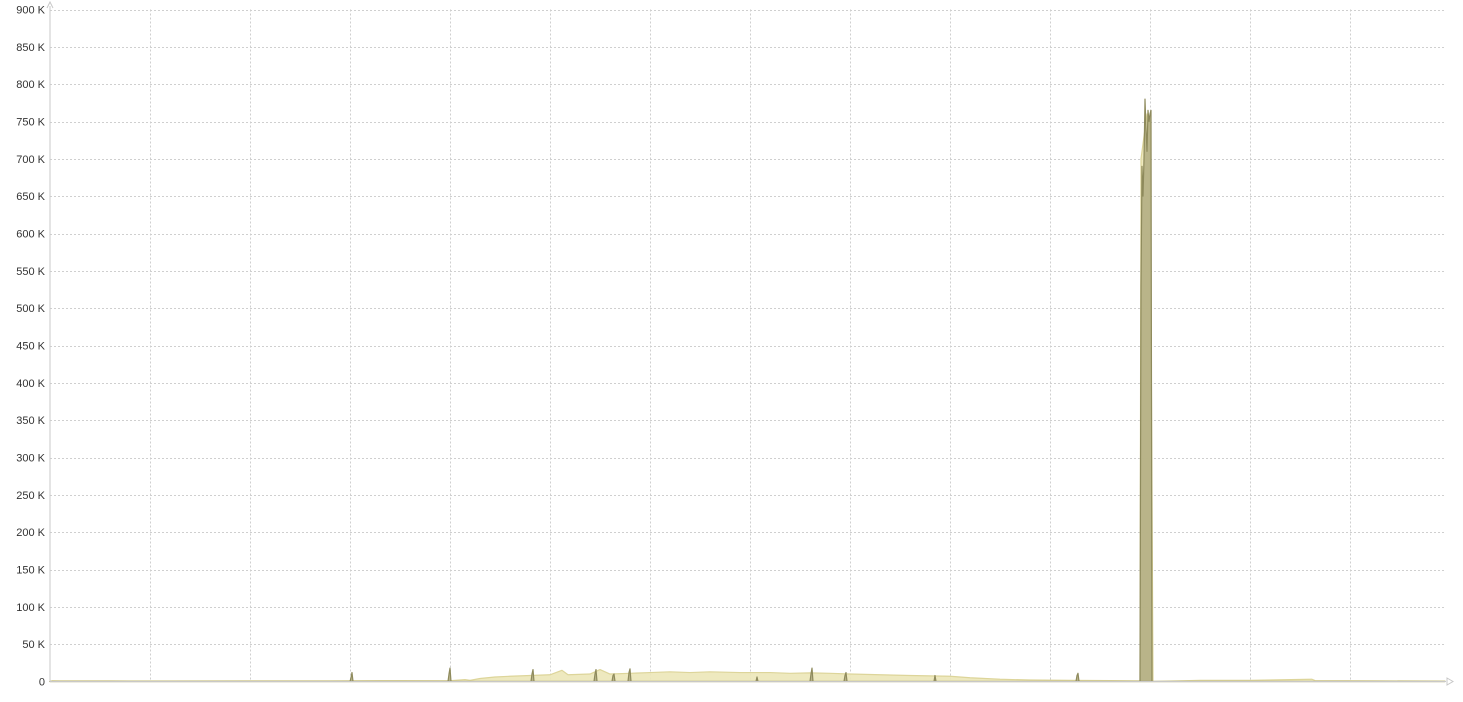 This screenshot has height=702, width=1463. What do you see at coordinates (30, 11) in the screenshot?
I see `y-tick-label: 900 K` at bounding box center [30, 11].